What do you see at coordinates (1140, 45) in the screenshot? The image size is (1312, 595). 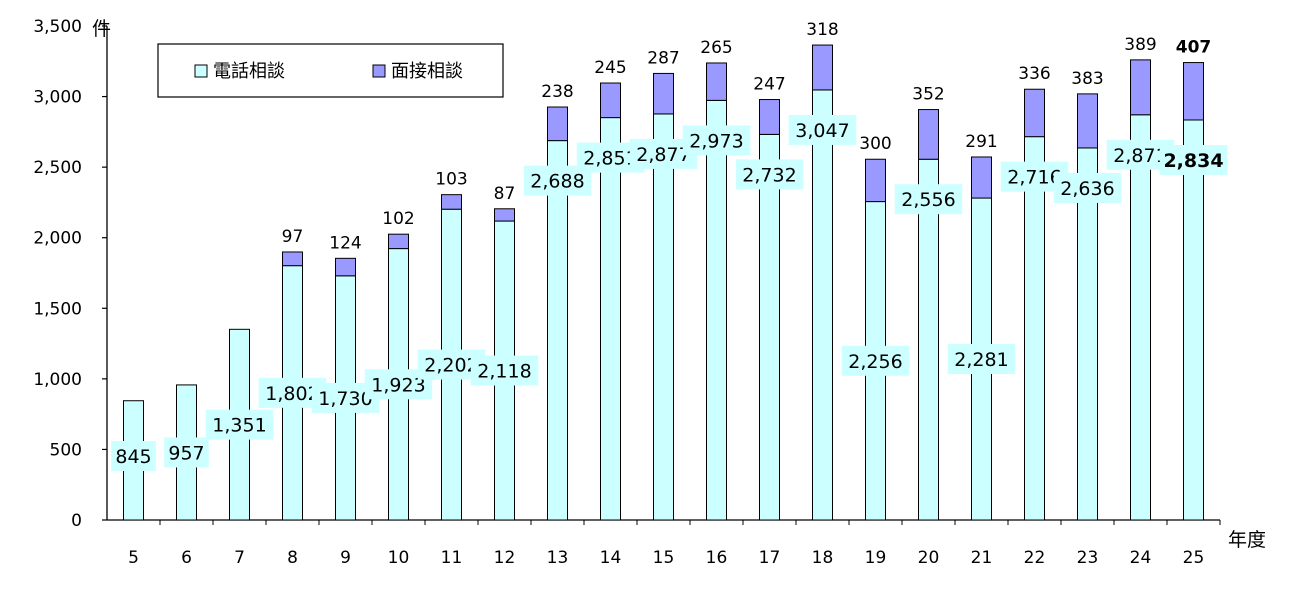 I see `data-label-interview: 389` at bounding box center [1140, 45].